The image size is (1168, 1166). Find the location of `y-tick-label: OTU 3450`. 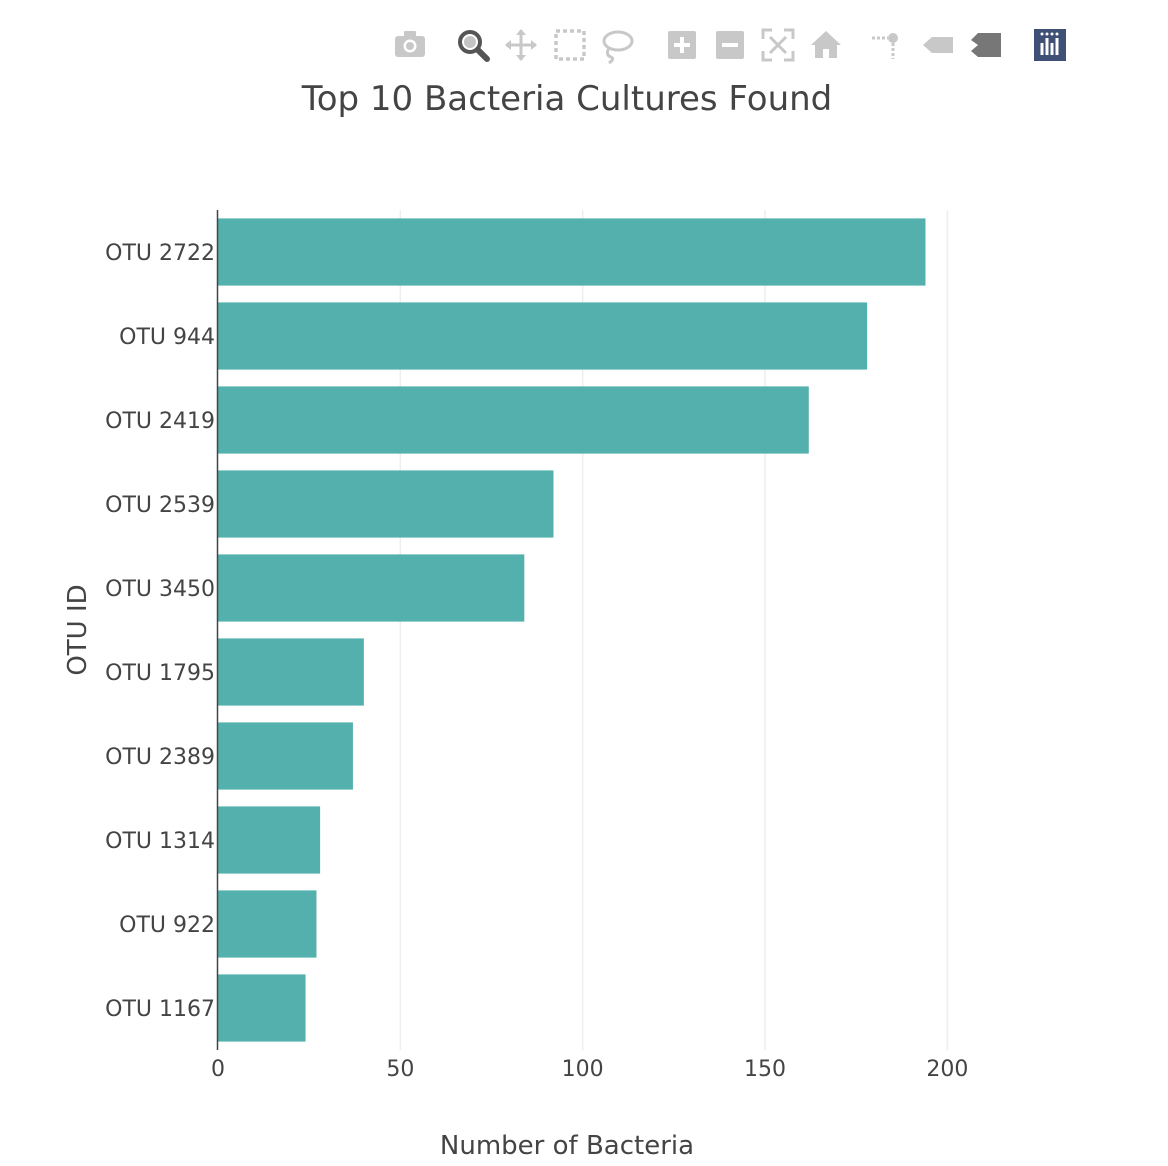

y-tick-label: OTU 3450 is located at coordinates (160, 589).